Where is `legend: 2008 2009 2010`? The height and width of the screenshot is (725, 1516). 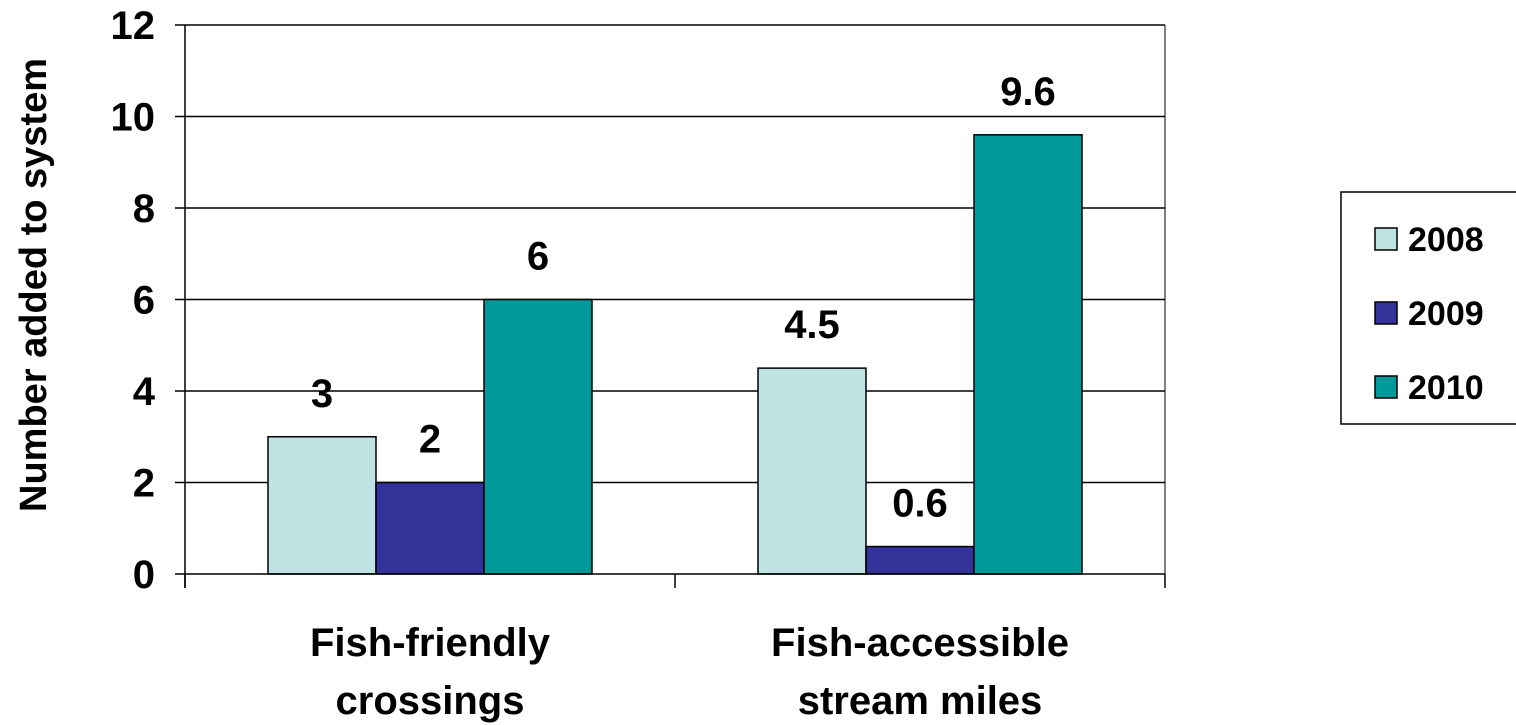
legend: 2008 2009 2010 is located at coordinates (1428, 308).